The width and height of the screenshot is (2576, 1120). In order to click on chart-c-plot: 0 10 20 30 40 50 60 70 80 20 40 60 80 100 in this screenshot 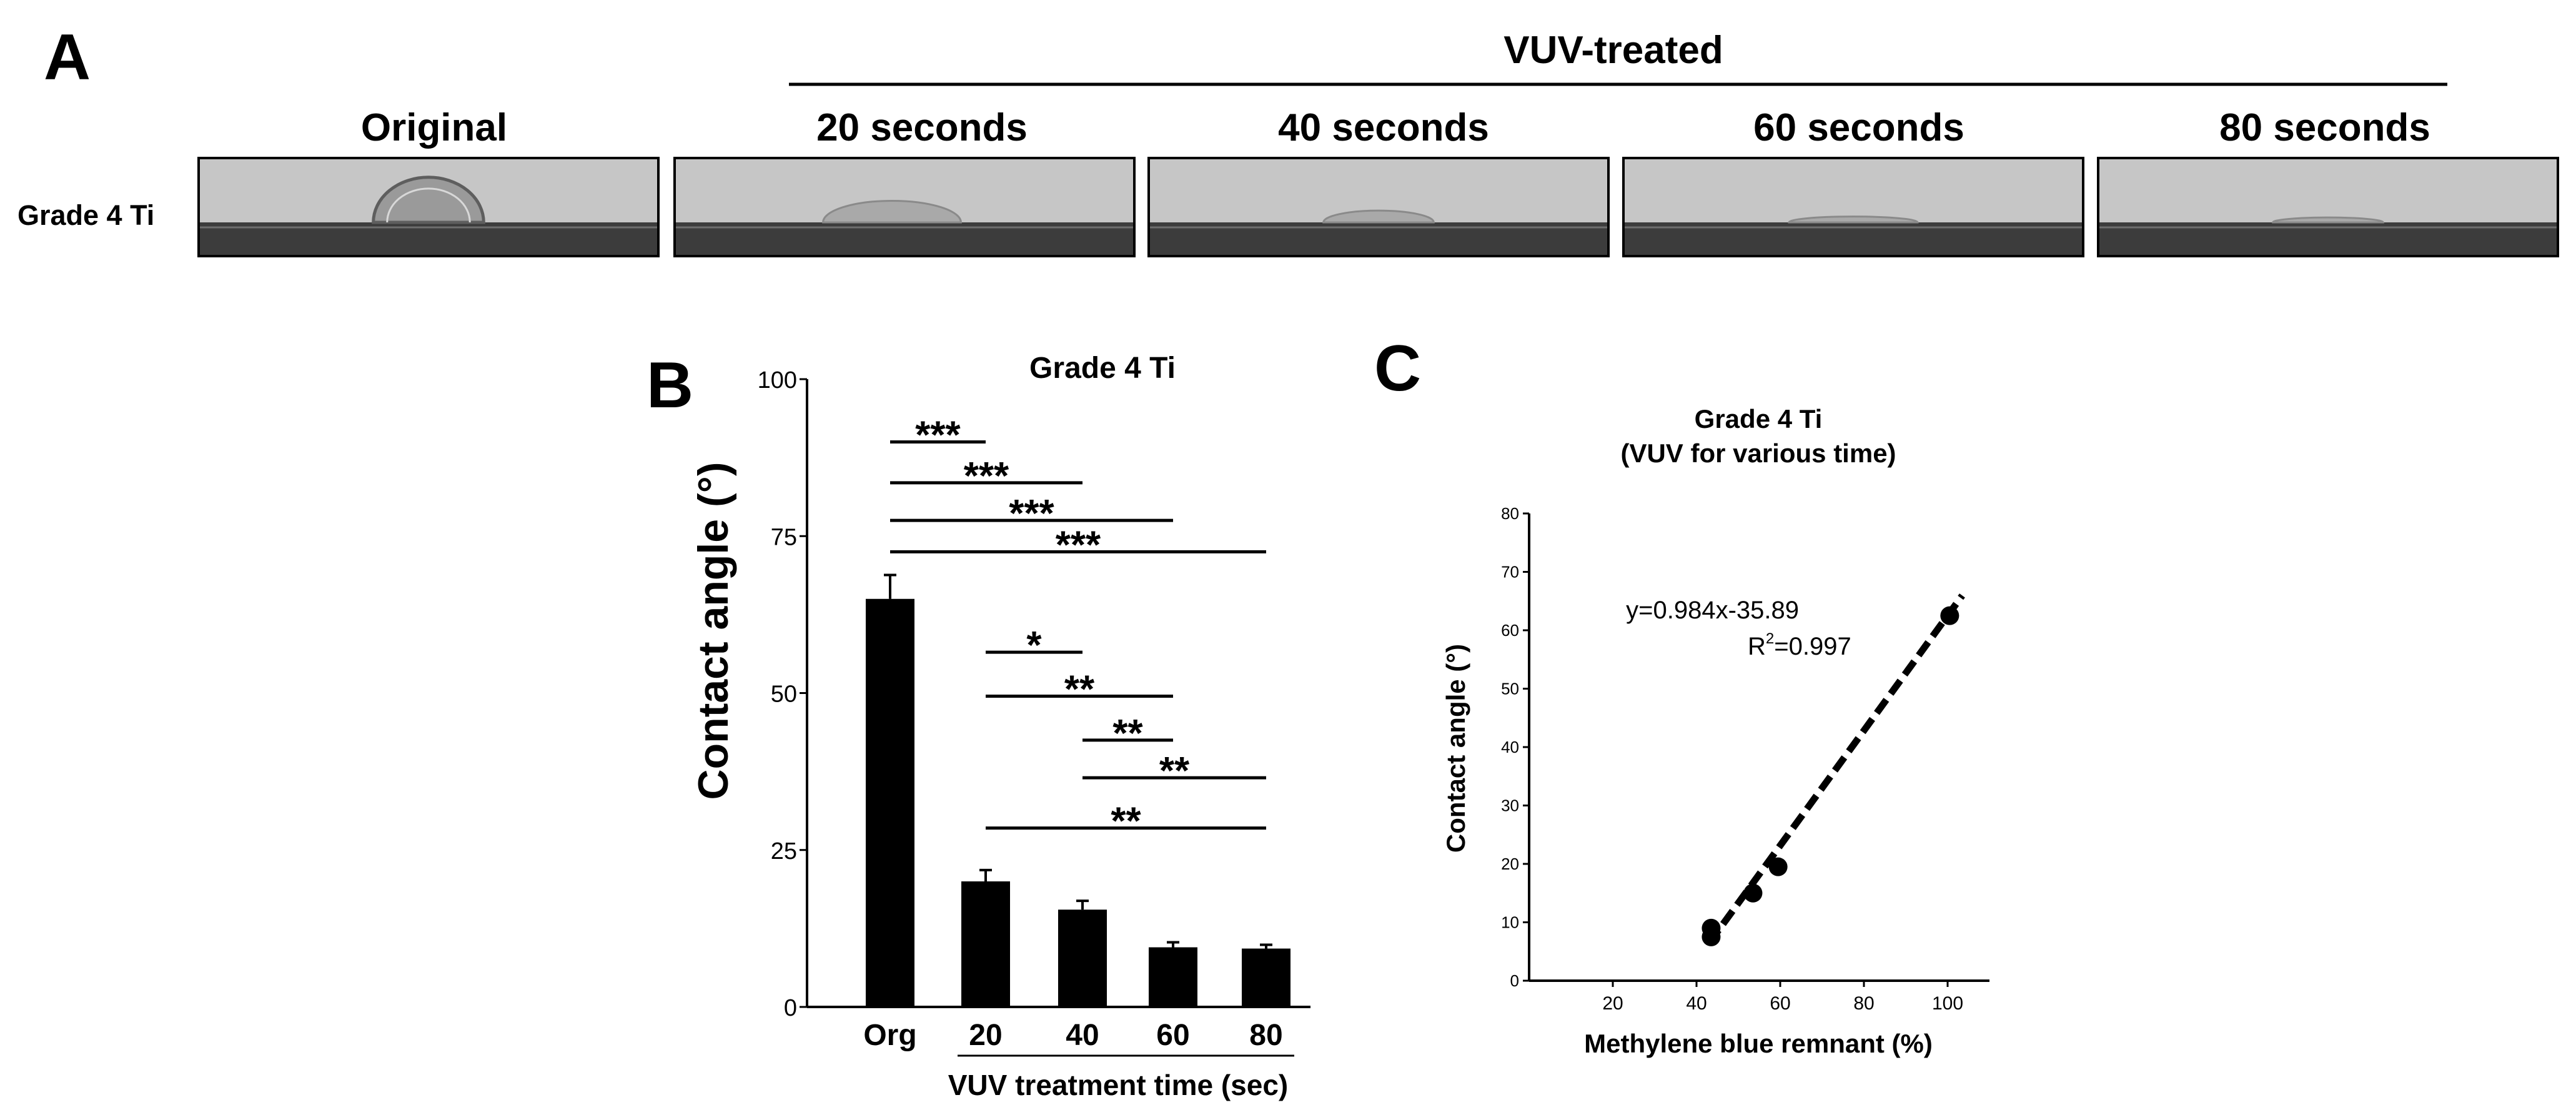, I will do `click(1745, 759)`.